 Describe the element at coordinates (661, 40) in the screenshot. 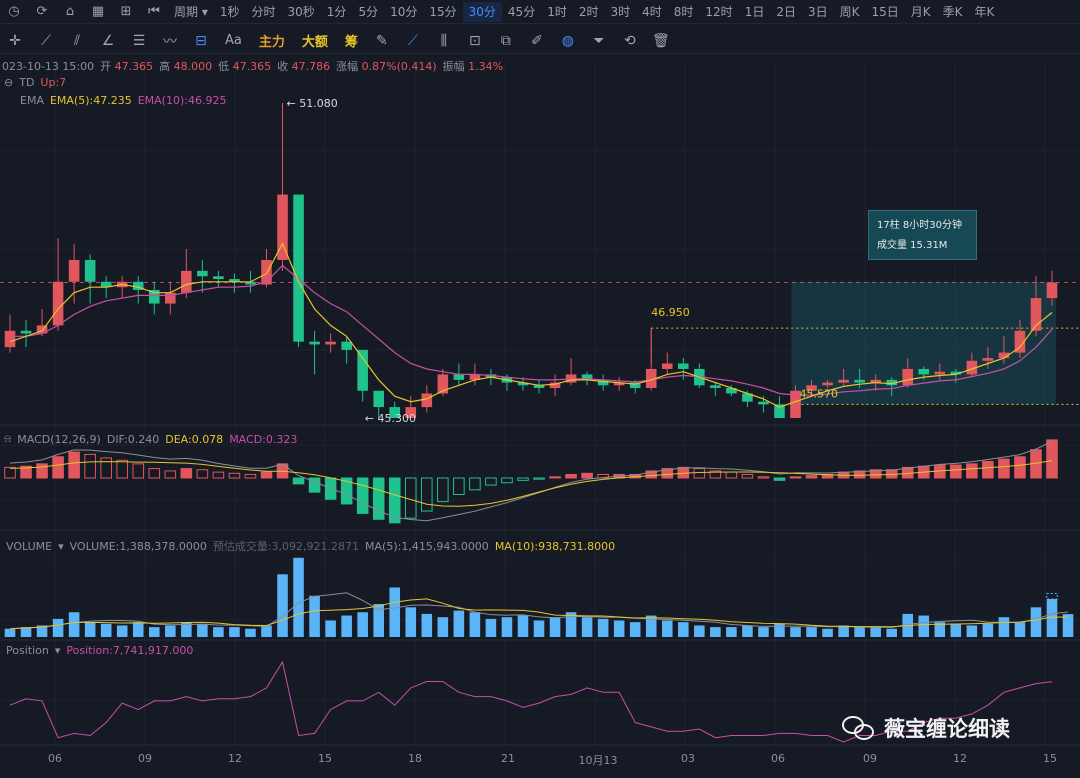

I see `trash-icon: 🗑` at that location.